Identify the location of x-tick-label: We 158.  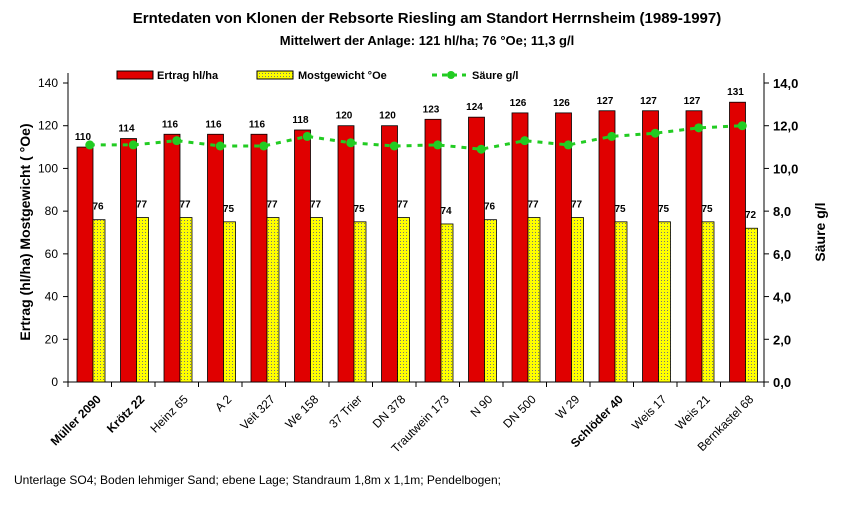
(301, 411).